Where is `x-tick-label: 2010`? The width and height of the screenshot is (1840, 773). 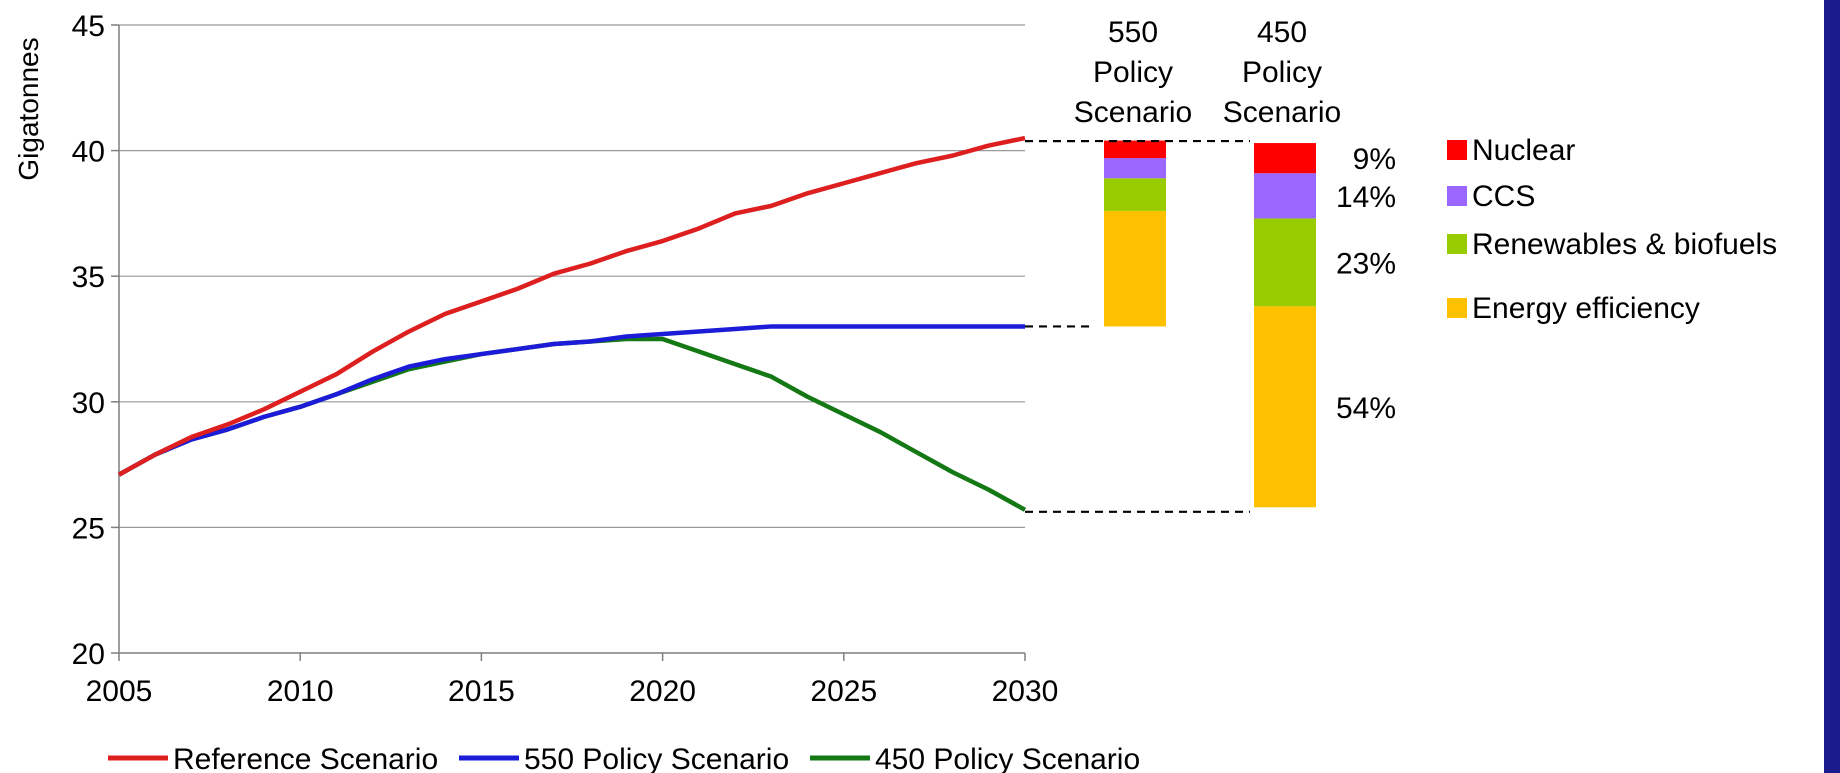
x-tick-label: 2010 is located at coordinates (300, 691).